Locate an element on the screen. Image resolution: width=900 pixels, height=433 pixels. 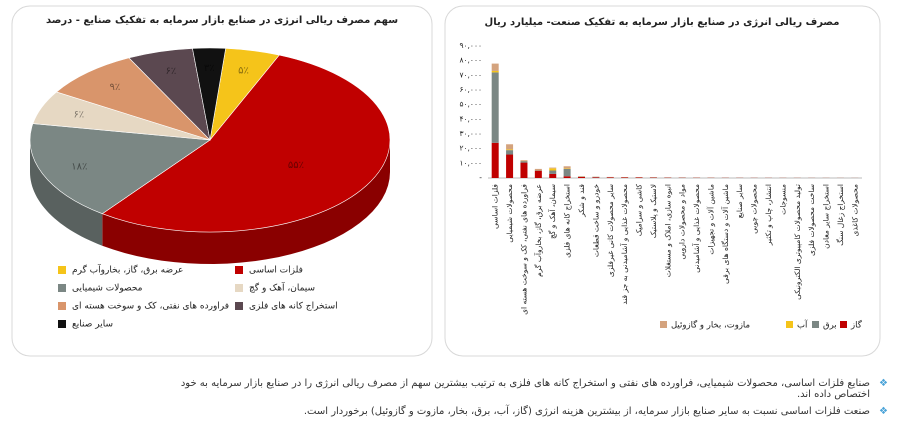
x-tick-label: انتشار، چاپ و تکثیر is located at coordinates (768, 215).